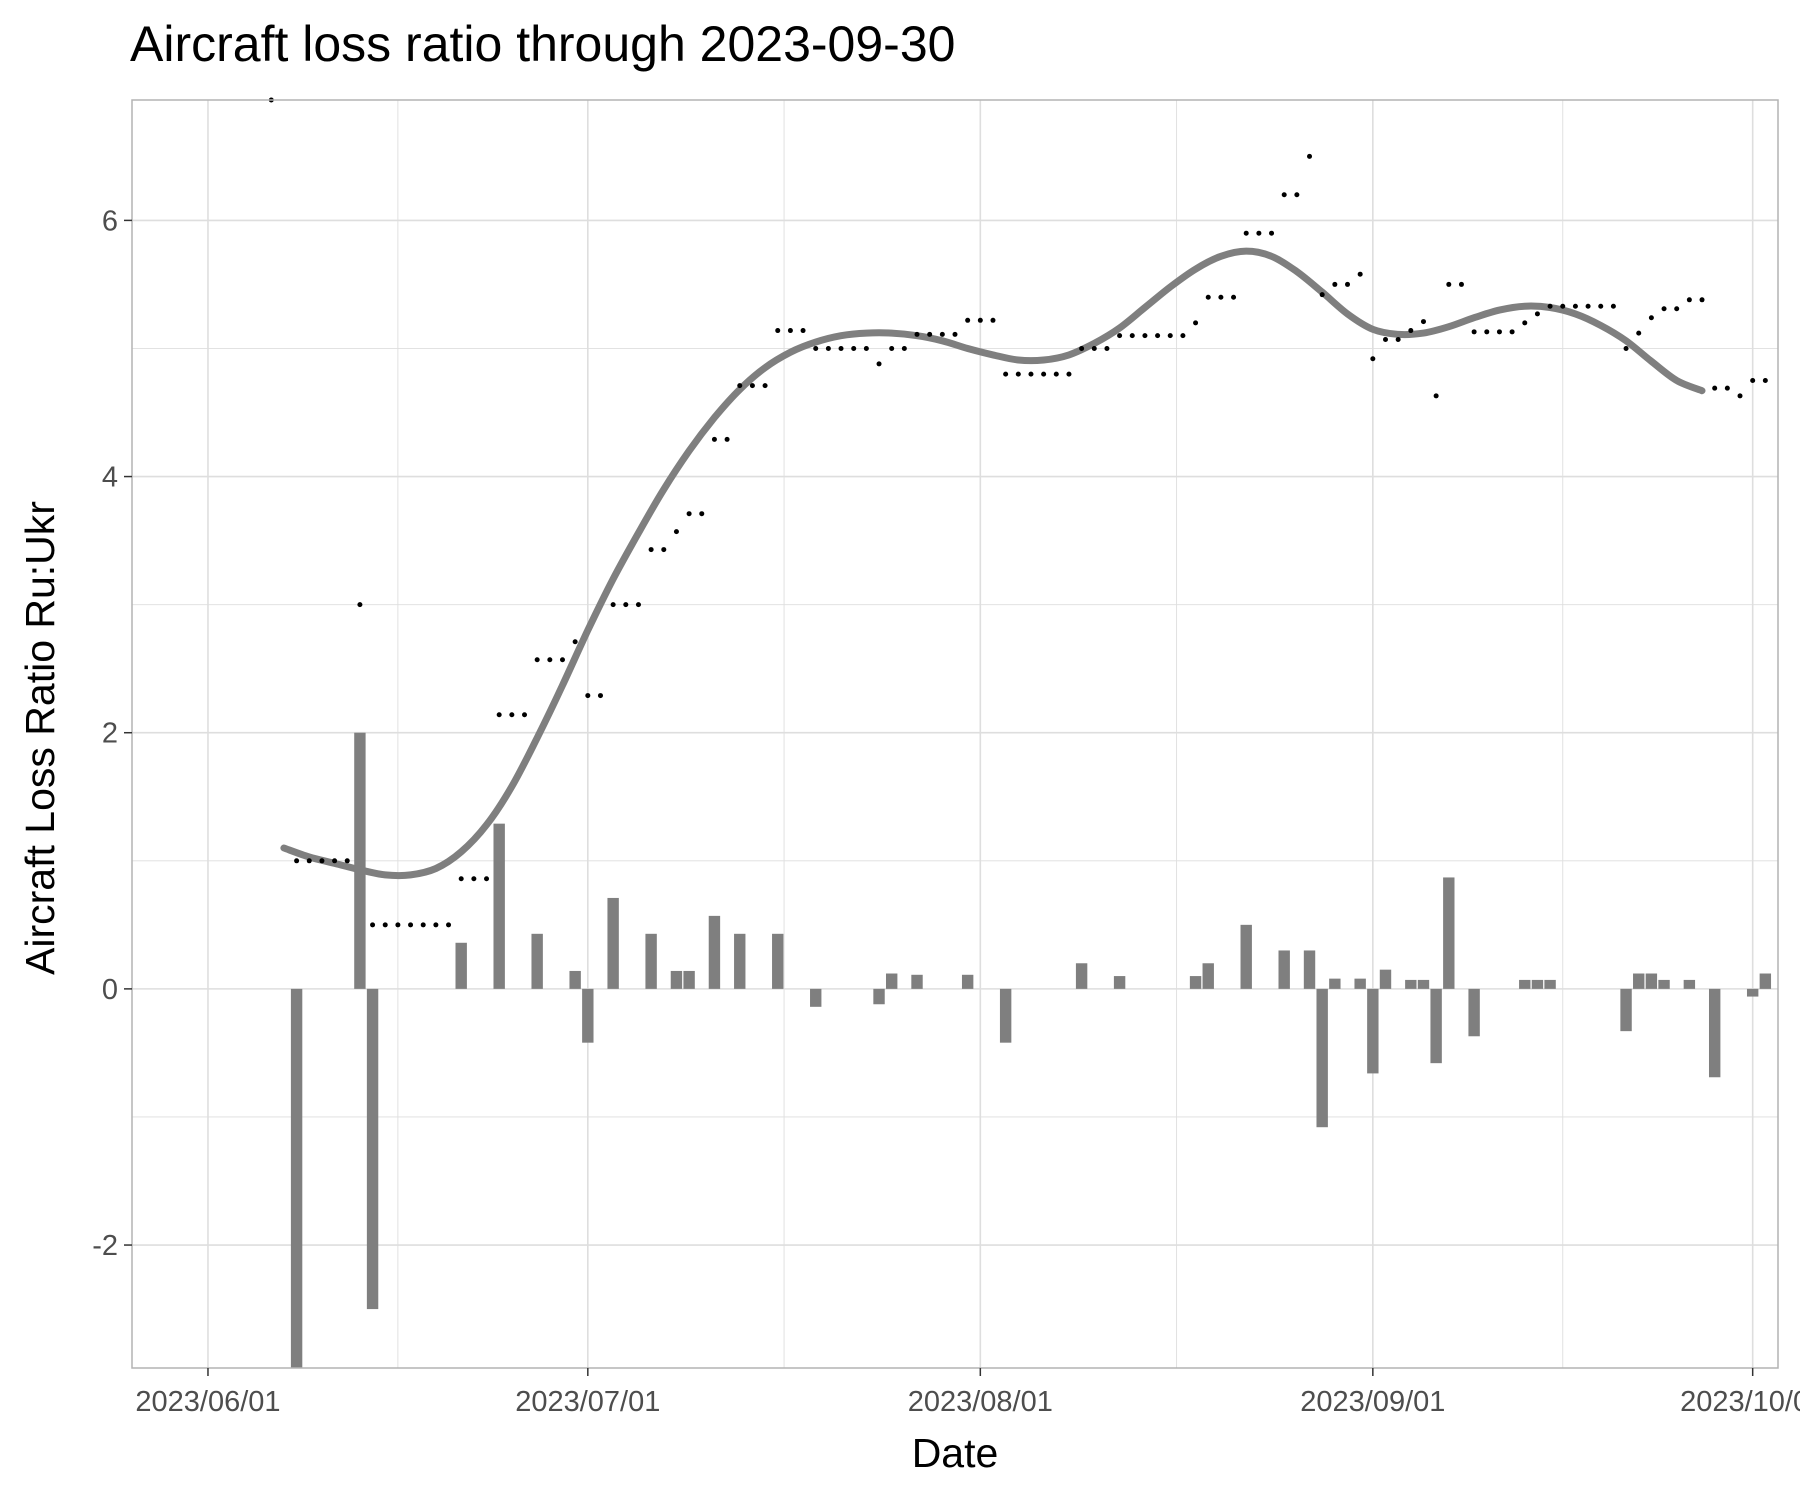 The image size is (1800, 1500). Describe the element at coordinates (1740, 1402) in the screenshot. I see `x-tick-label: 2023/10/01` at that location.